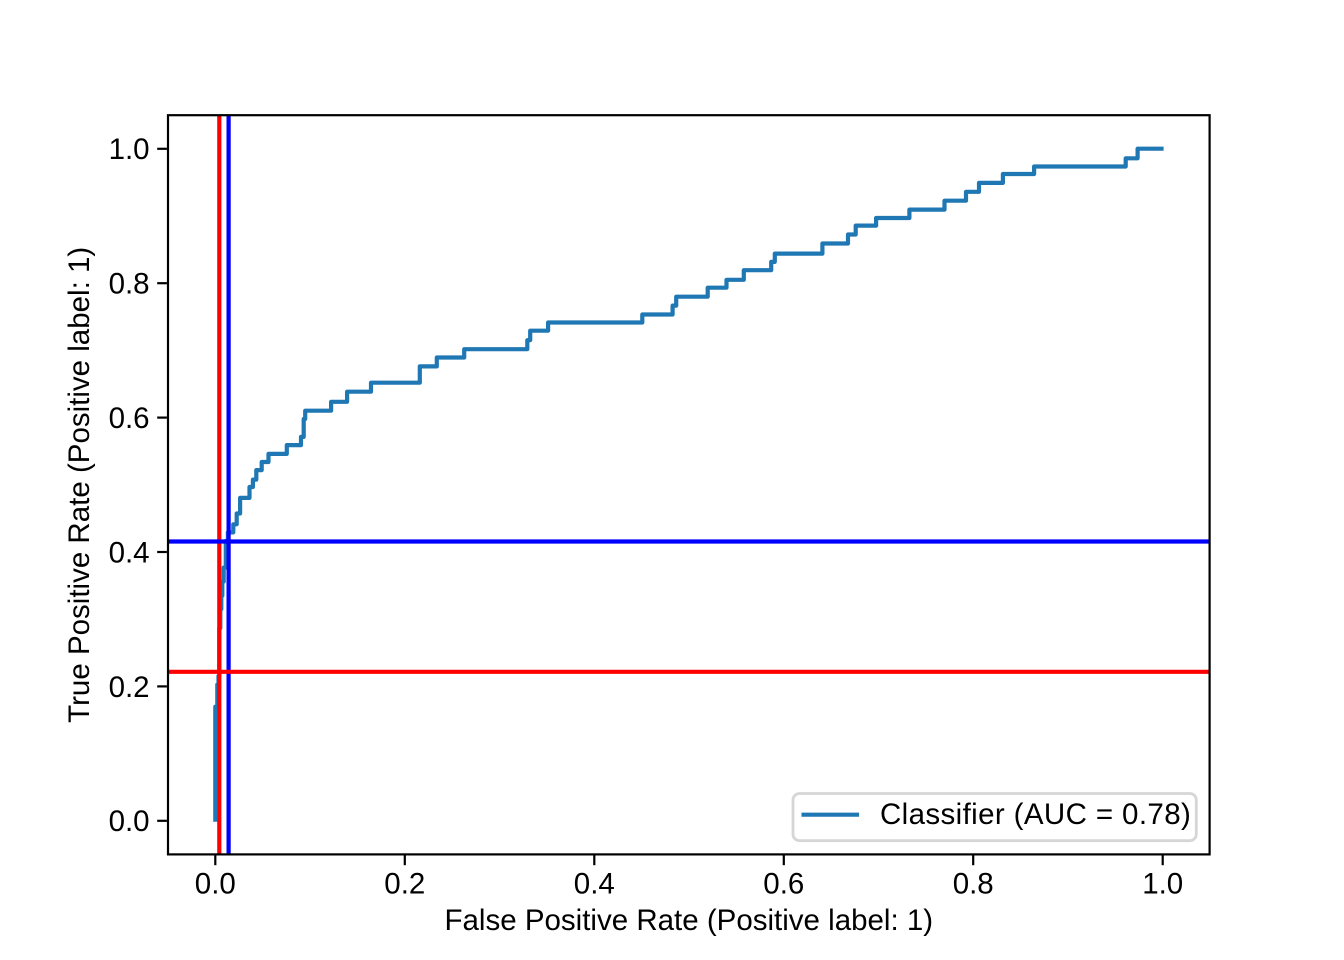  I want to click on svg-text:False Positive Rate (Positive: False Positive Rate (Positive label: 1), so click(689, 920).